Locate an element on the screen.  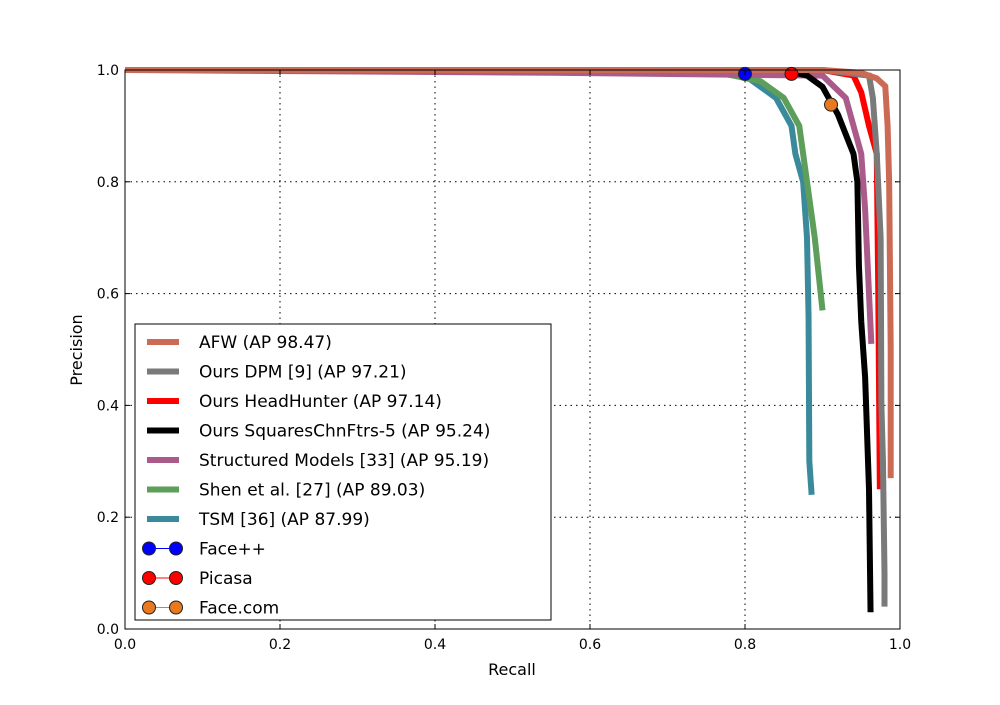
legend-label: TSM [36] (AP 87.99) is located at coordinates (284, 520).